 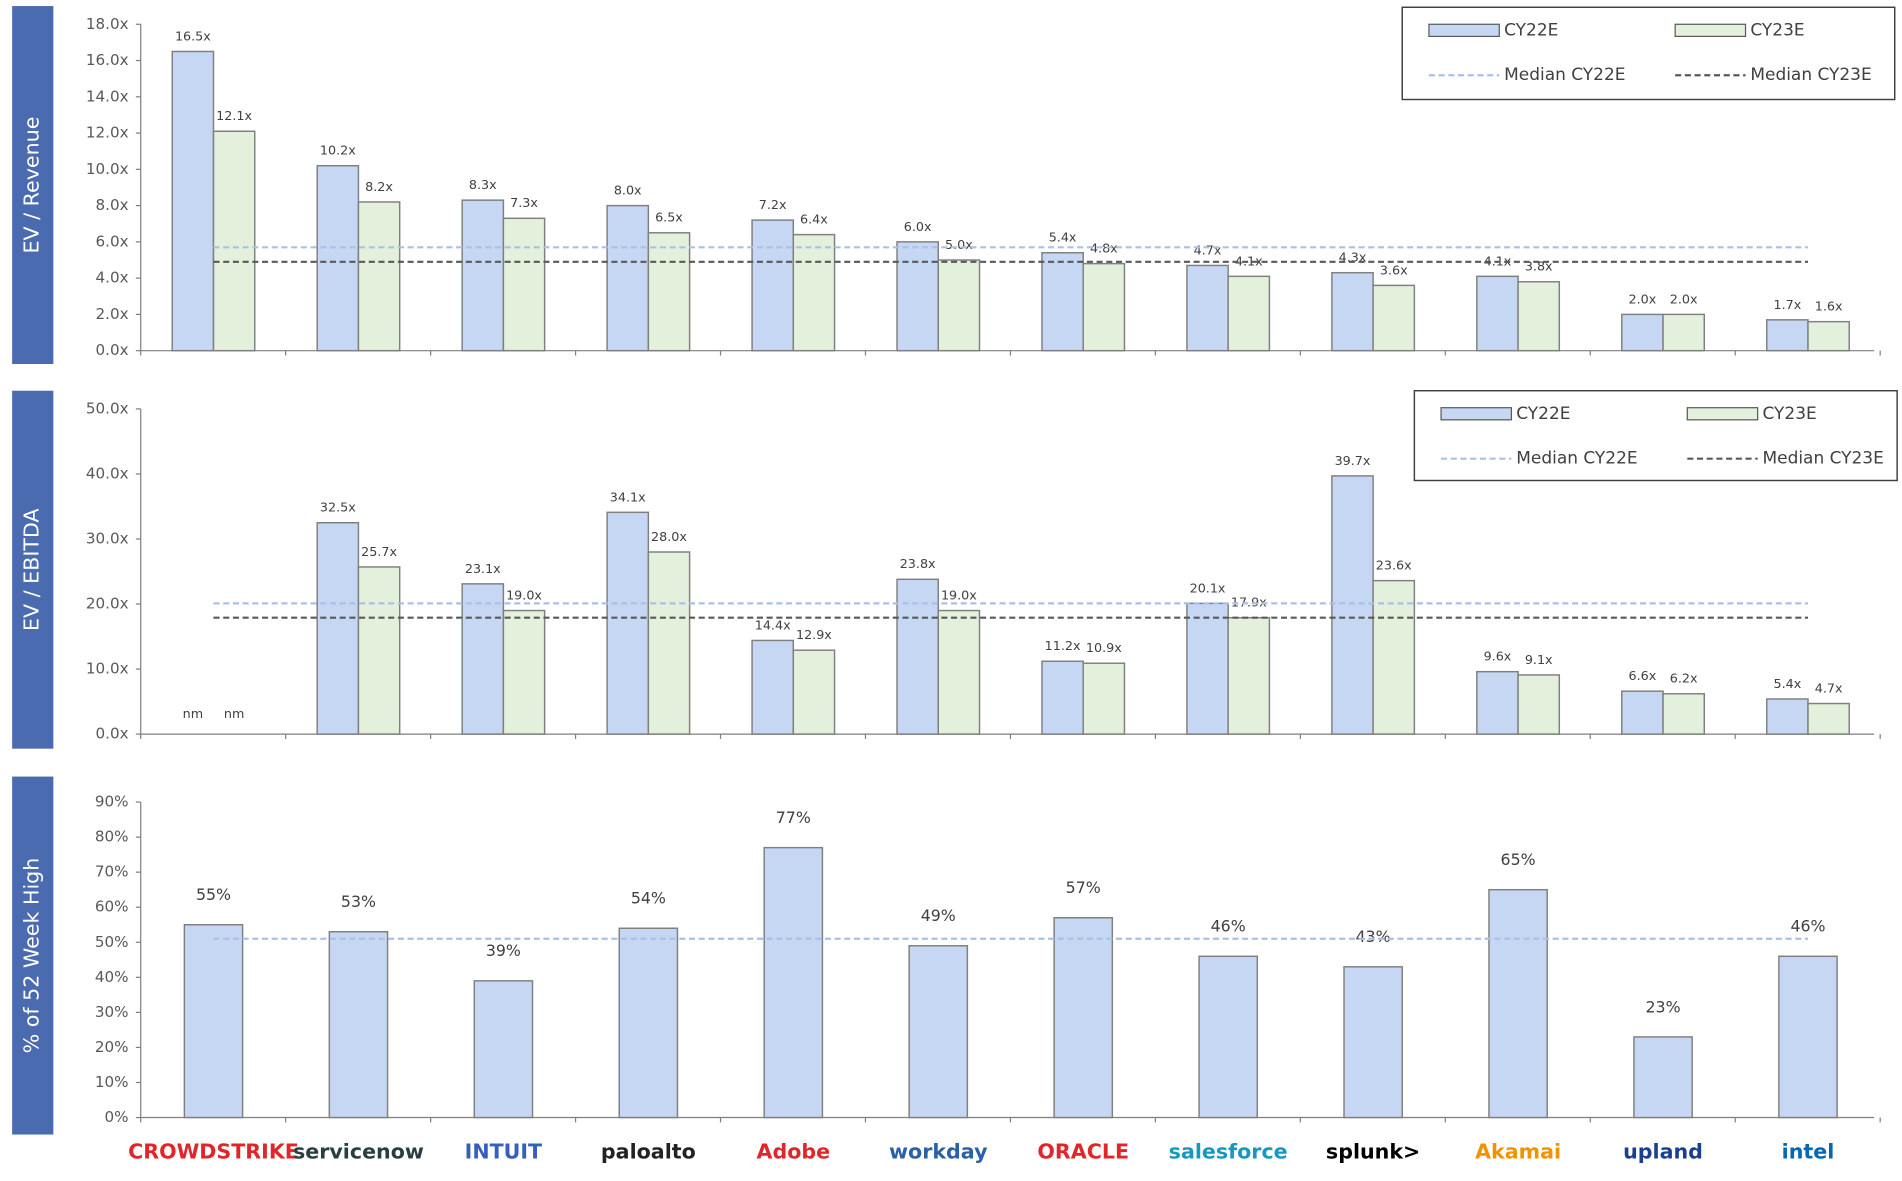 I want to click on y-tick-label: 40%, so click(x=112, y=977).